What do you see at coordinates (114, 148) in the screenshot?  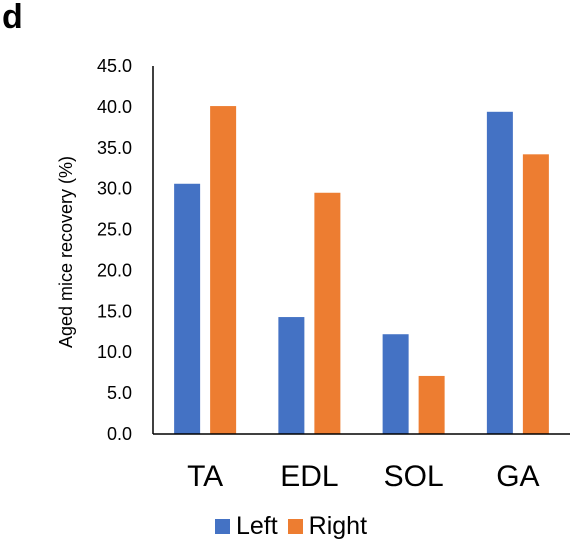 I see `y-tick-label: 35.0` at bounding box center [114, 148].